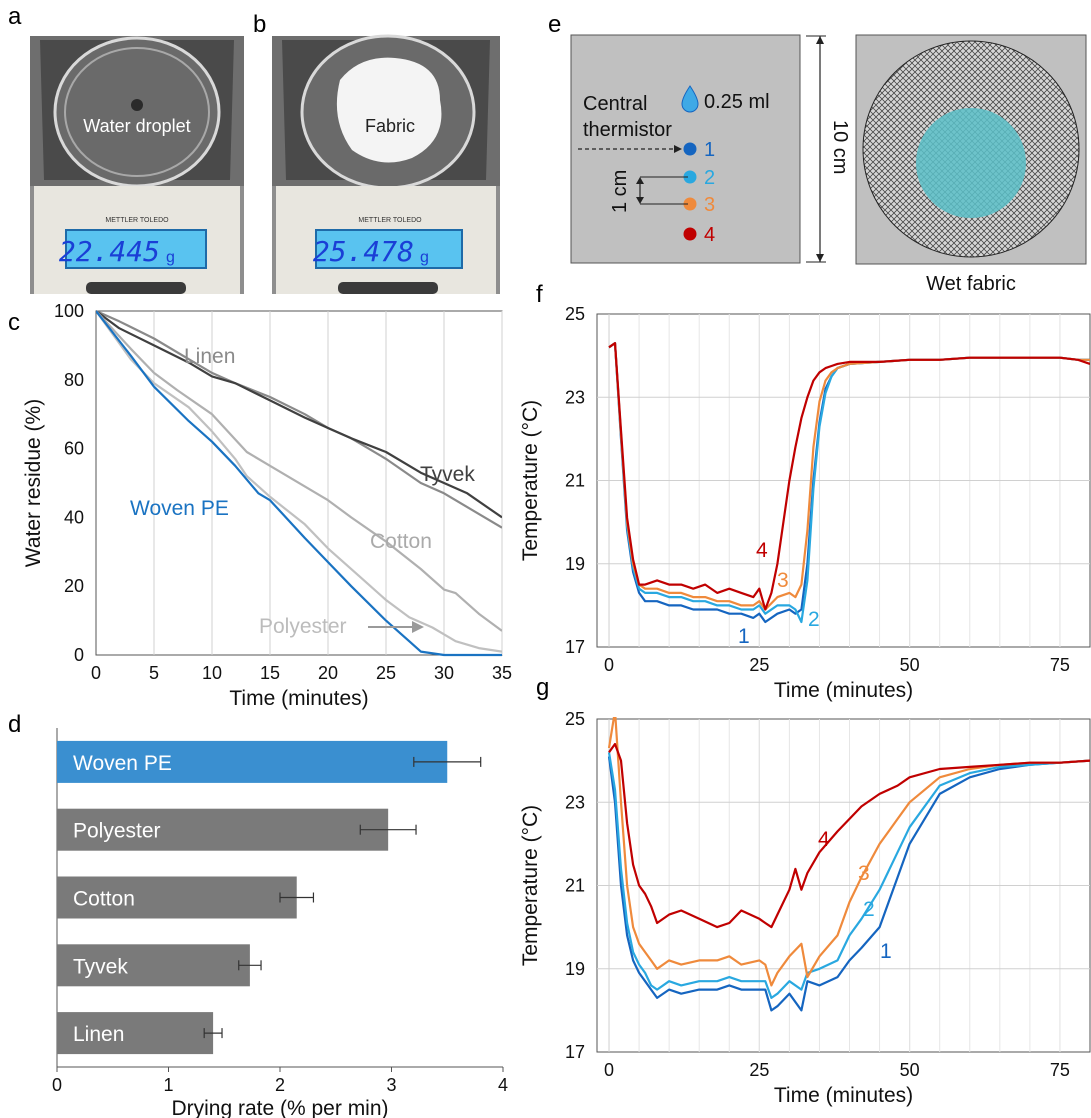 Image resolution: width=1091 pixels, height=1118 pixels. I want to click on thermistor-points: 1 2 3 4, so click(699, 192).